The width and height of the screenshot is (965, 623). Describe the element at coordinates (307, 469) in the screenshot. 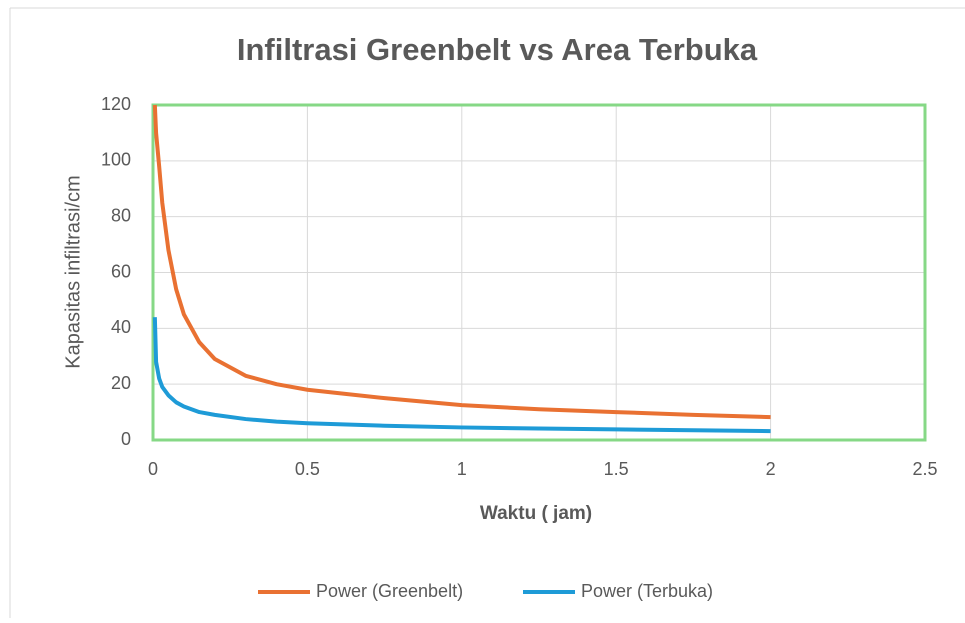

I see `x-tick-label: 0.5` at that location.